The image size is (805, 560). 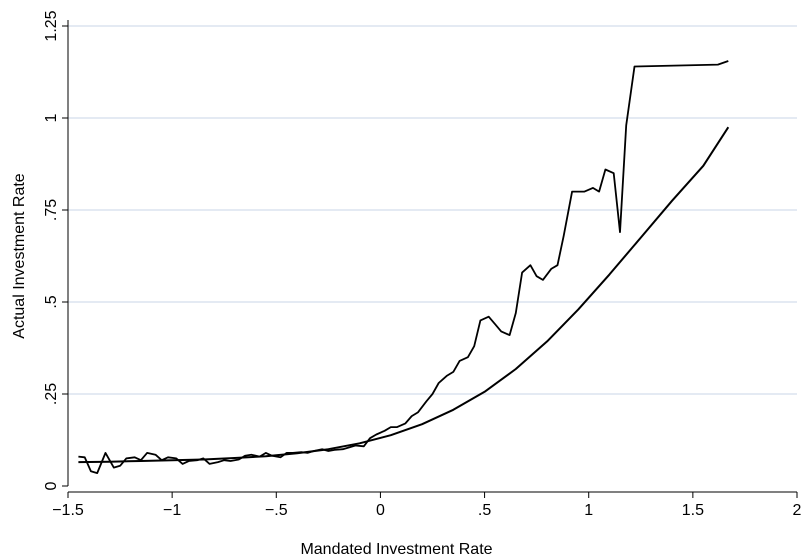 I want to click on y-axis-label: Actual Investment Rate, so click(x=19, y=256).